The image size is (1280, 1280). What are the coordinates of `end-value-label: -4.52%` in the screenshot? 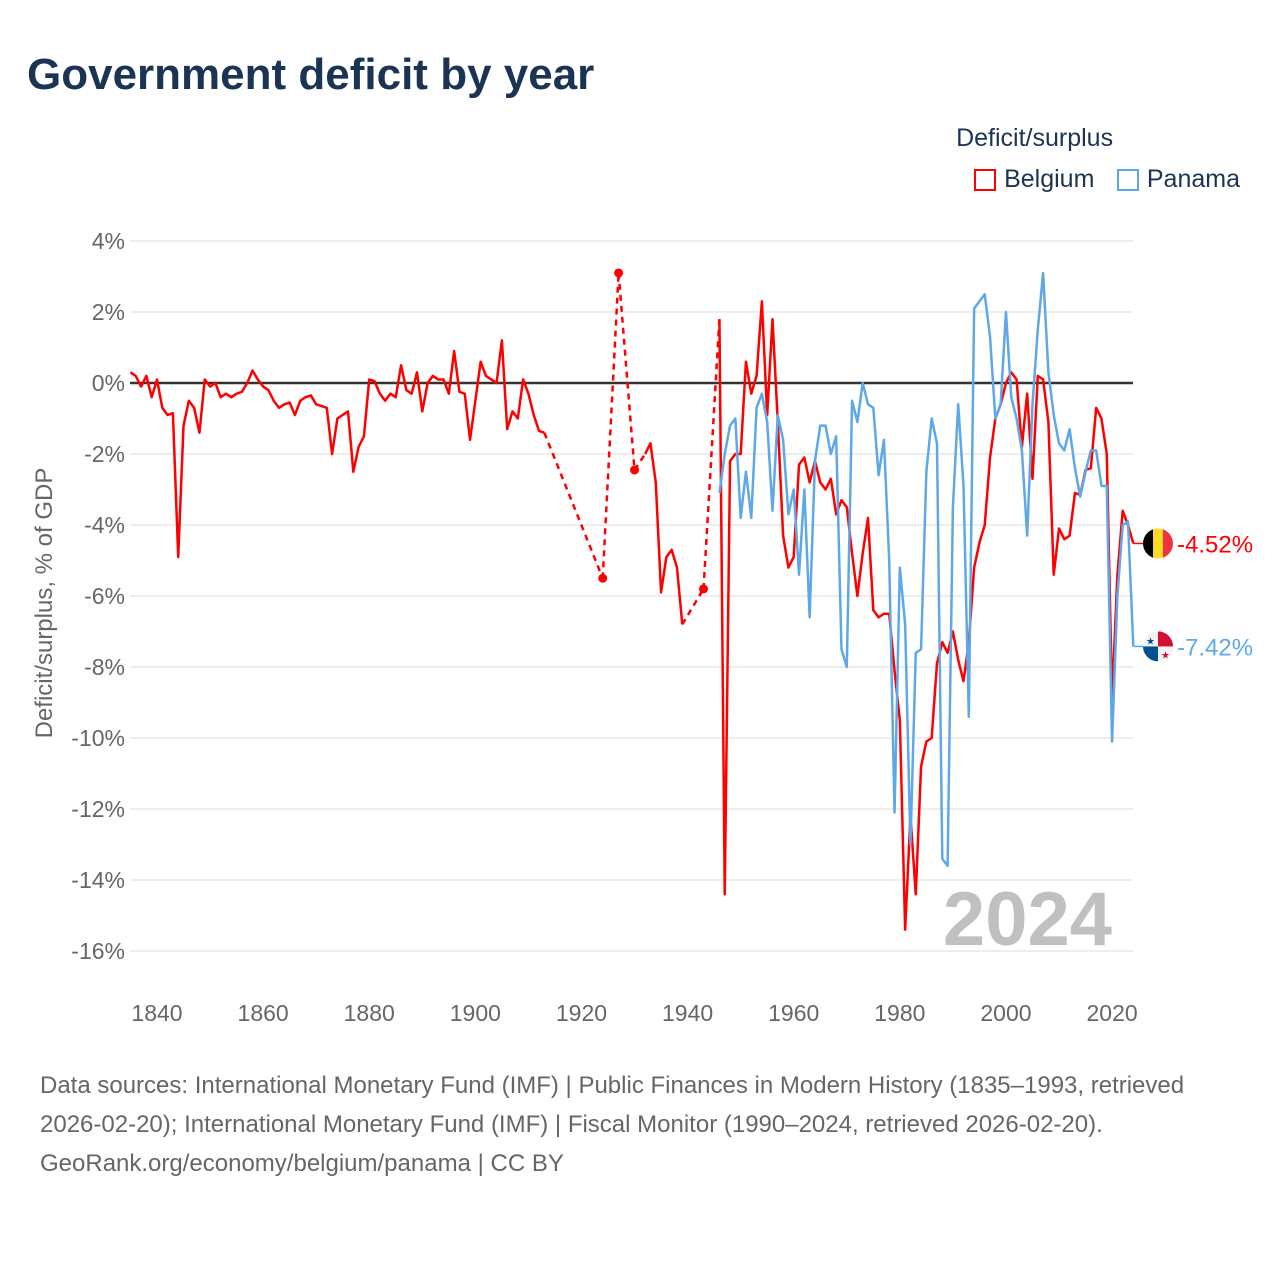 It's located at (1215, 544).